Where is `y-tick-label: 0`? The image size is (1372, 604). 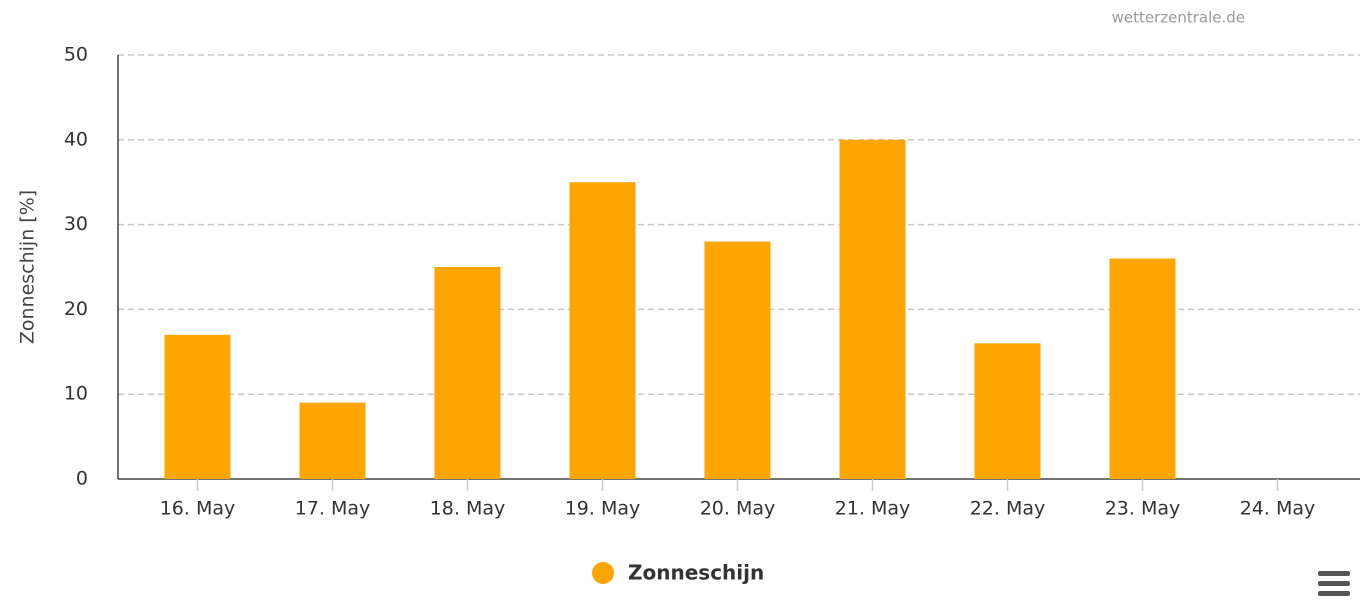 y-tick-label: 0 is located at coordinates (82, 479).